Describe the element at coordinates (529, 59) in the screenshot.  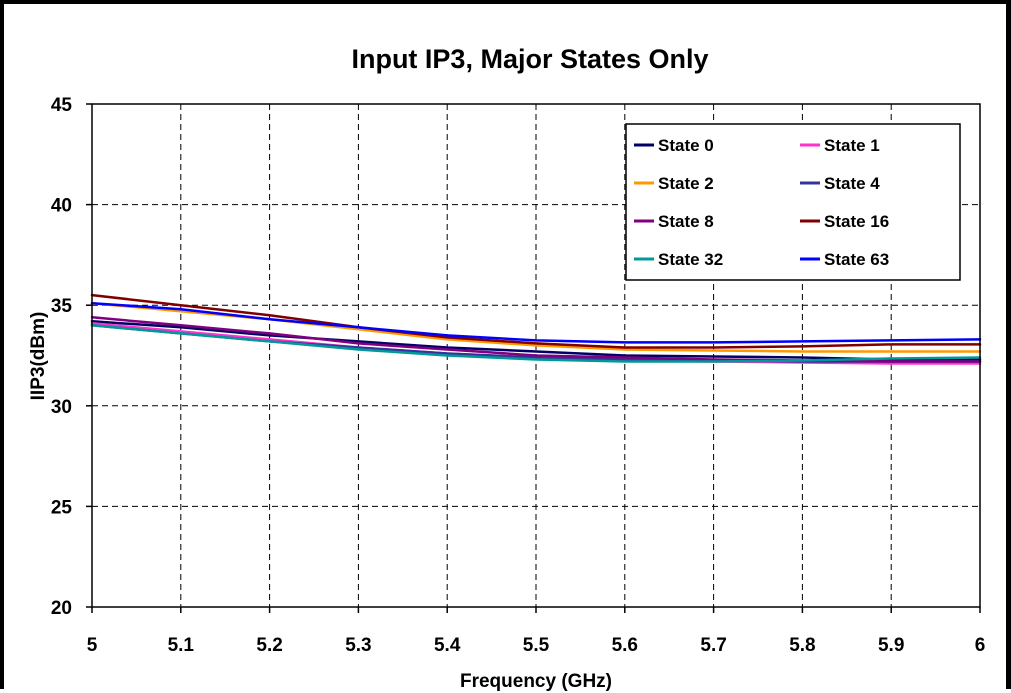
I see `chart-title: Input IP3, Major States Only` at that location.